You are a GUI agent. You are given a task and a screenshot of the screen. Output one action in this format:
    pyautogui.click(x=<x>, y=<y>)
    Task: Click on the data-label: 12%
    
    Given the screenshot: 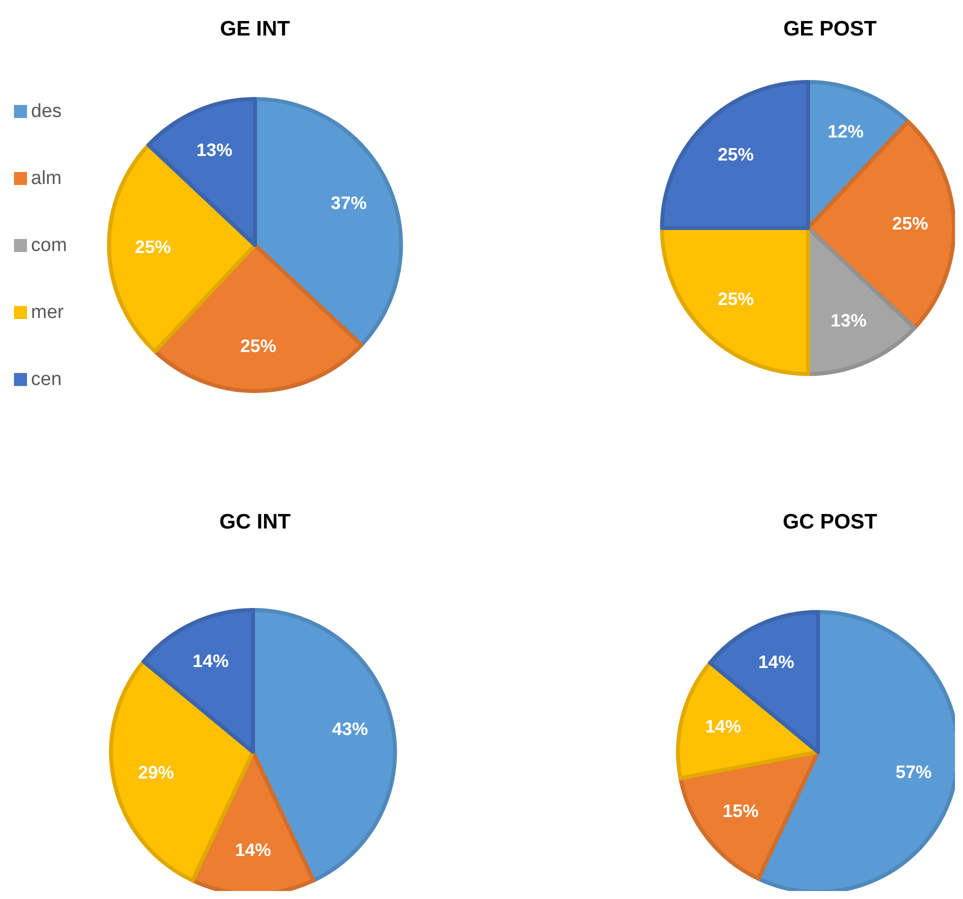 What is the action you would take?
    pyautogui.click(x=846, y=132)
    